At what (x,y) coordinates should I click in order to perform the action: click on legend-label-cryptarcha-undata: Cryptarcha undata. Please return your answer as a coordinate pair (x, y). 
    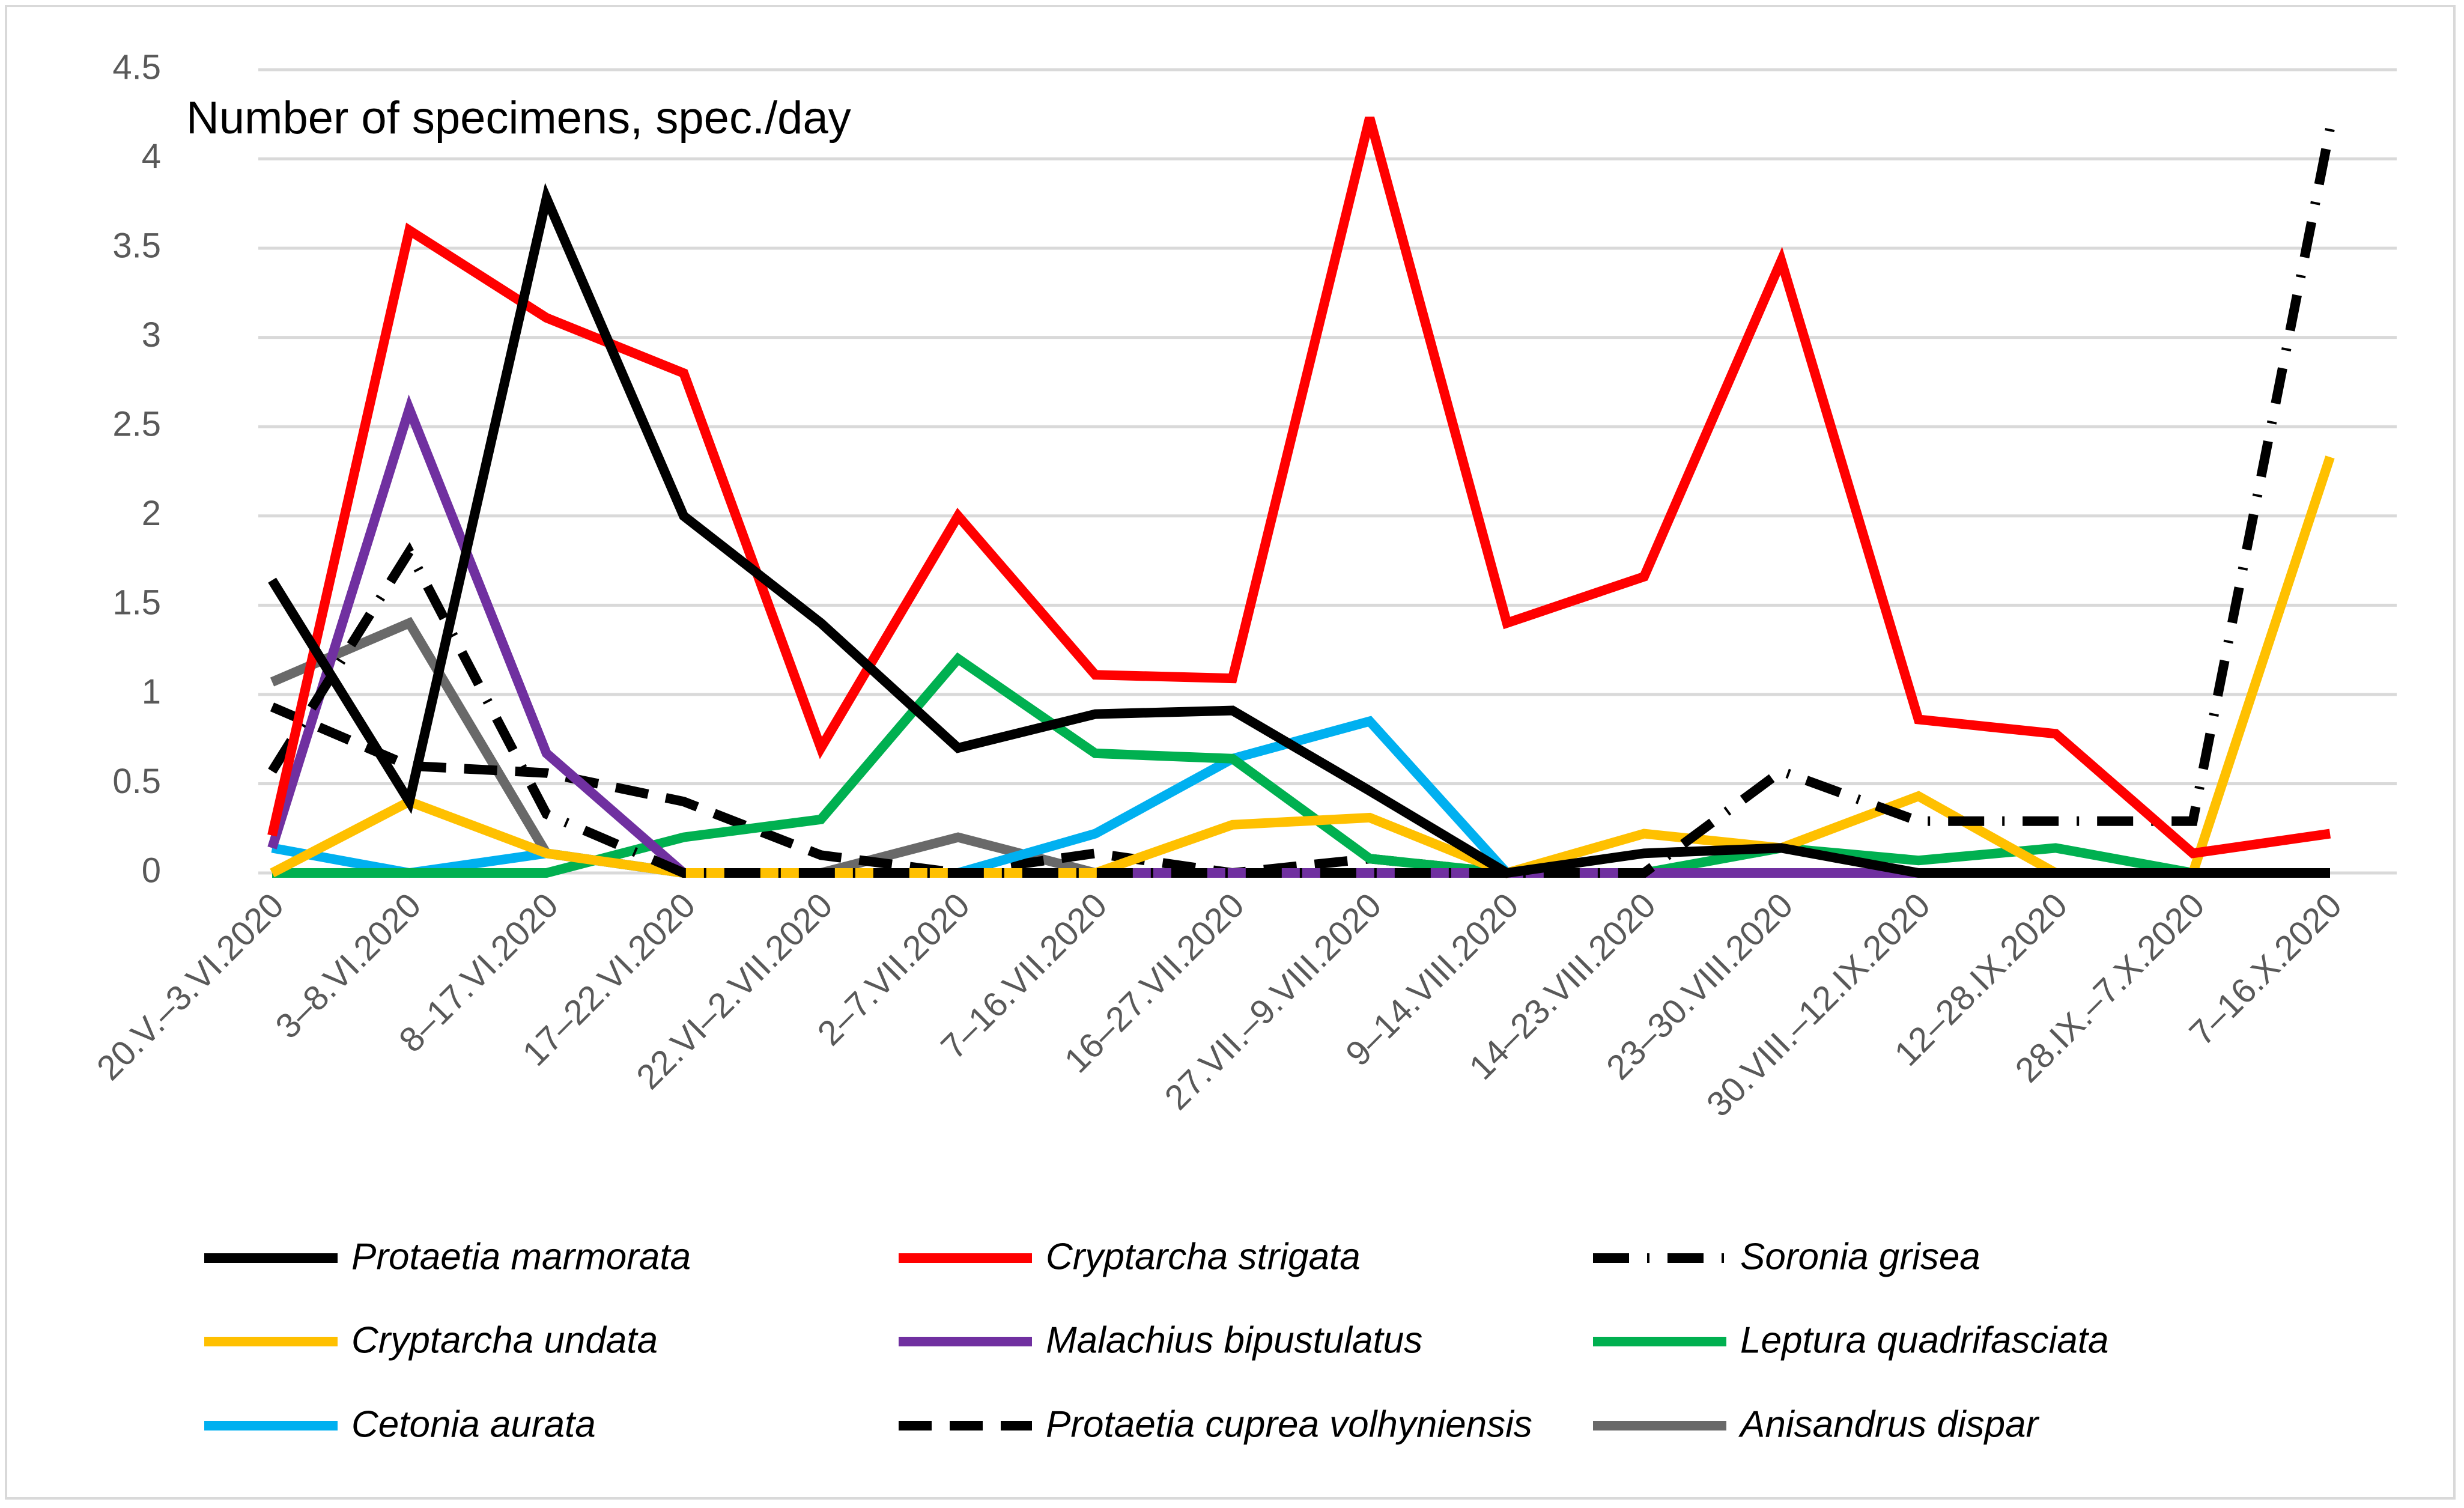
    Looking at the image, I should click on (504, 1340).